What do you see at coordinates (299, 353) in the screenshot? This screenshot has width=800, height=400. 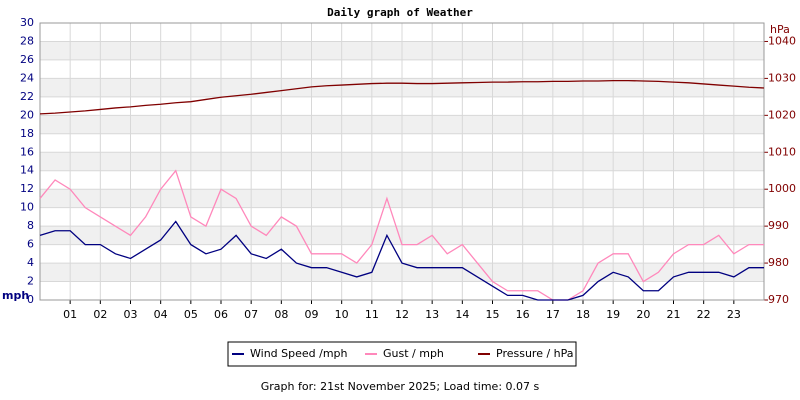 I see `legend-label: Wind Speed /mph` at bounding box center [299, 353].